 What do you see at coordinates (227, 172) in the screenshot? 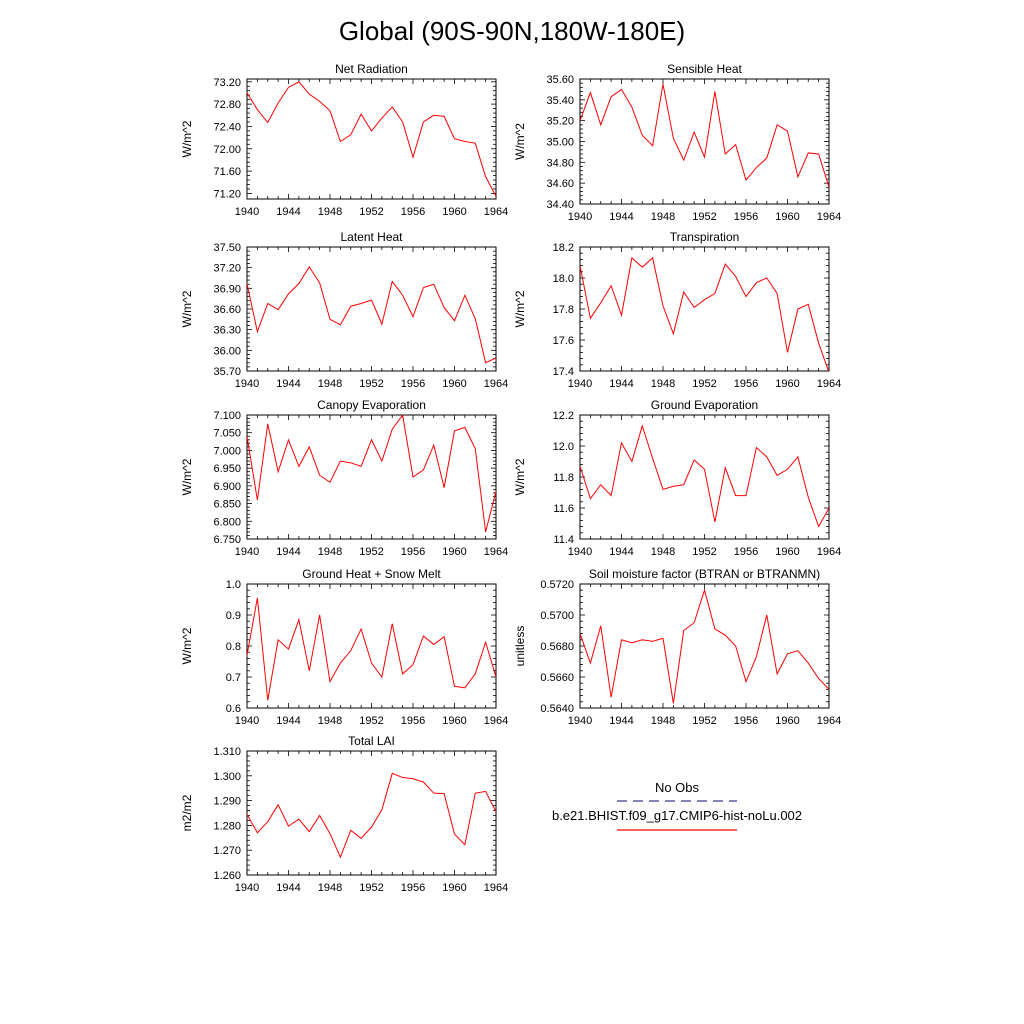
I see `y-tick-label: 71.60` at bounding box center [227, 172].